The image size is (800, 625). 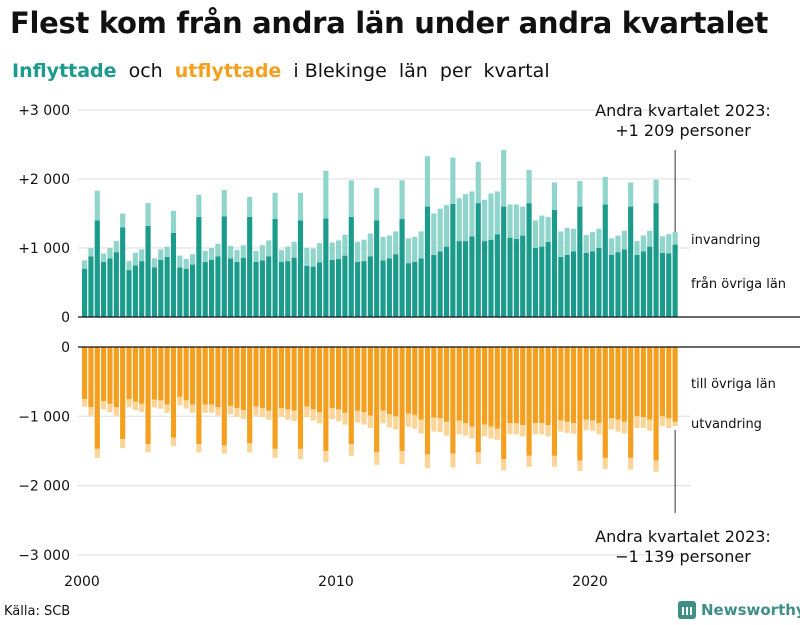 What do you see at coordinates (44, 249) in the screenshot?
I see `y-tick-label: +1 000` at bounding box center [44, 249].